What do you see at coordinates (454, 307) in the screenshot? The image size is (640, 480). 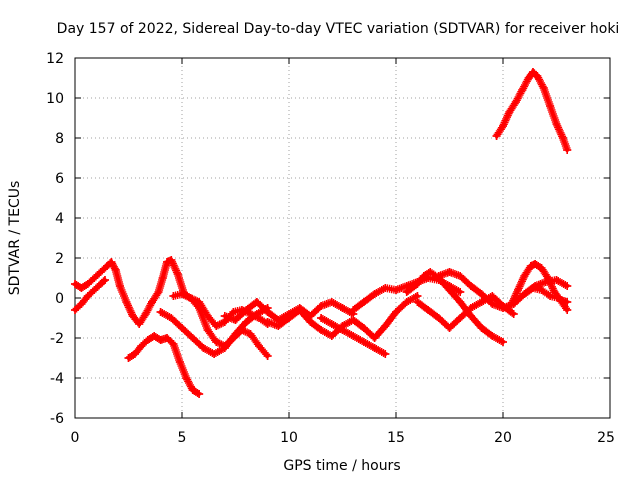 I see `series-track-k` at bounding box center [454, 307].